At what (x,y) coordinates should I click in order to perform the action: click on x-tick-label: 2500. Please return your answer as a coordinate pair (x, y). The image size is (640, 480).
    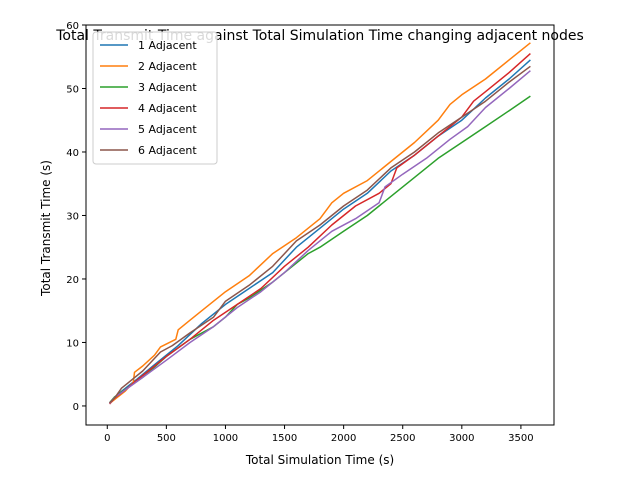
    Looking at the image, I should click on (402, 438).